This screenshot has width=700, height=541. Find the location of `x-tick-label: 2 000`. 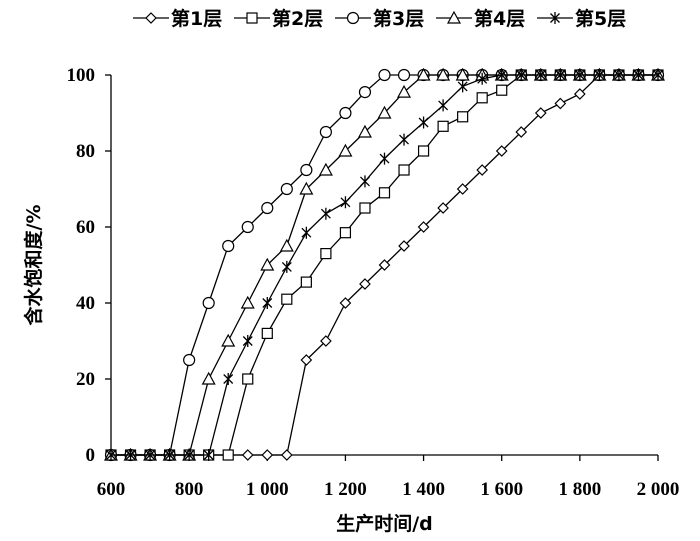

x-tick-label: 2 000 is located at coordinates (658, 489).